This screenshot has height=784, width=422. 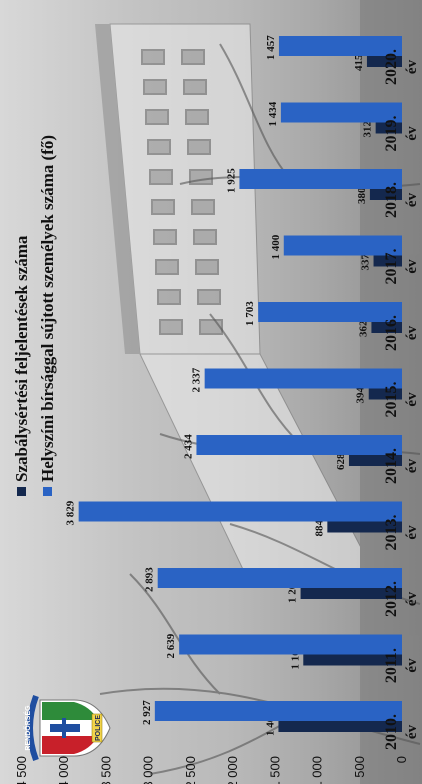 I want to click on data-label-series-2-2014: 2 434, so click(x=188, y=446).